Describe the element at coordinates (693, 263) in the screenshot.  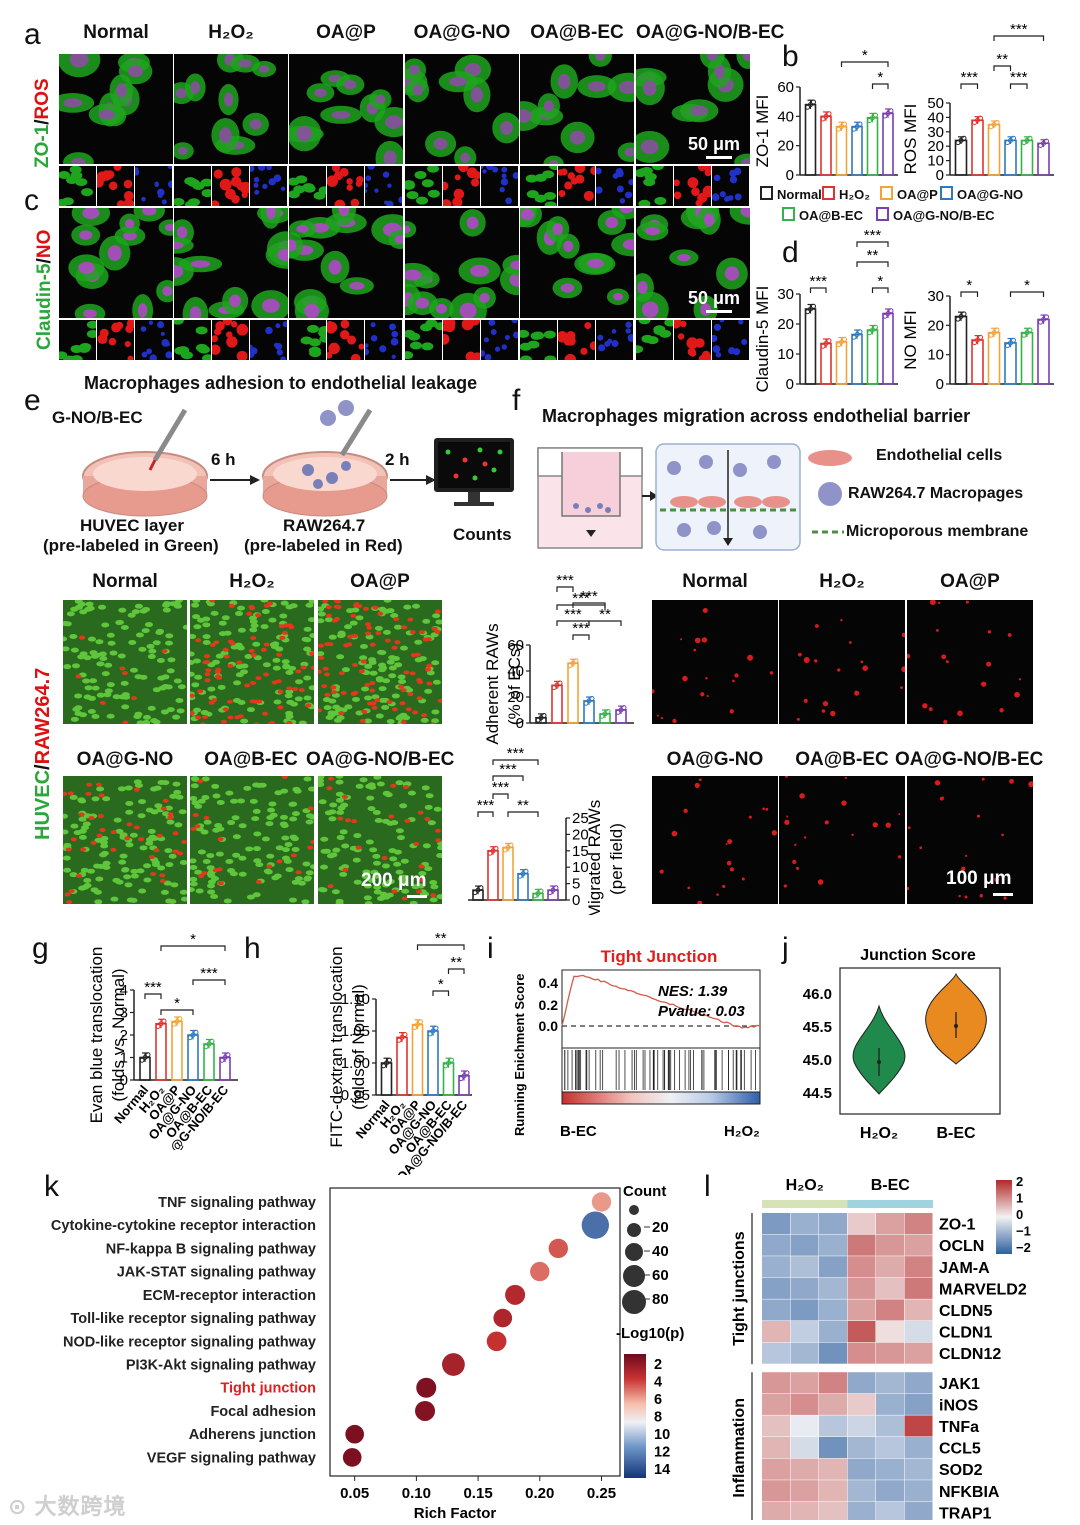
I see `cld5-merged-image` at that location.